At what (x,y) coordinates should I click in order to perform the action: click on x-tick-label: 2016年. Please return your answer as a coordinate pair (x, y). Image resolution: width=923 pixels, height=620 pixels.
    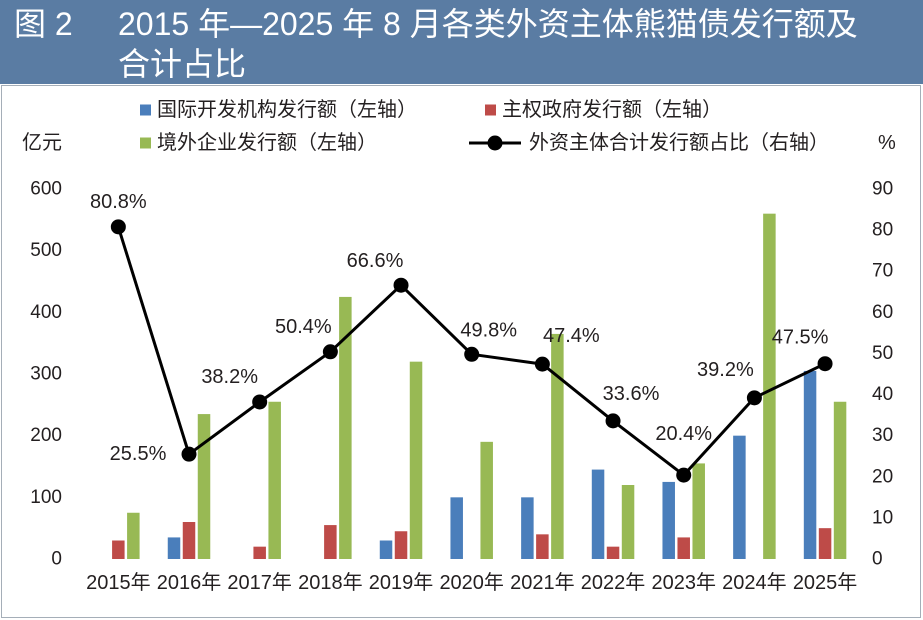
    Looking at the image, I should click on (189, 582).